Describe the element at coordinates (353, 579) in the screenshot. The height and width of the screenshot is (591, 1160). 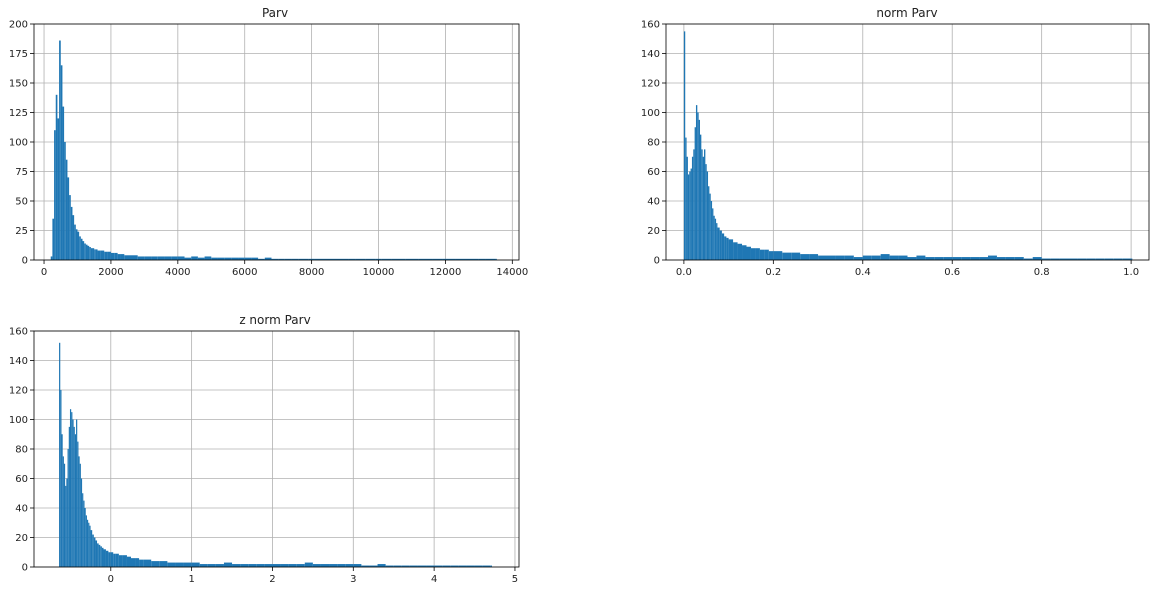
I see `x-tick-label: 3` at that location.